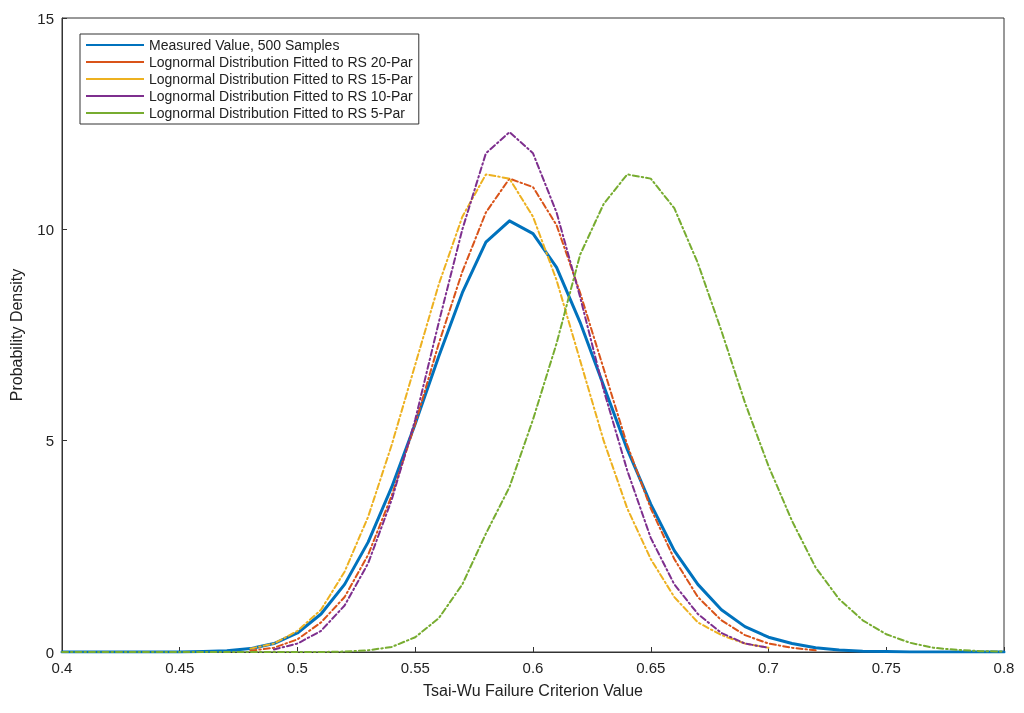 The height and width of the screenshot is (713, 1024). What do you see at coordinates (281, 62) in the screenshot?
I see `legend-label: Lognormal Distribution Fitted to RS 20-Par` at bounding box center [281, 62].